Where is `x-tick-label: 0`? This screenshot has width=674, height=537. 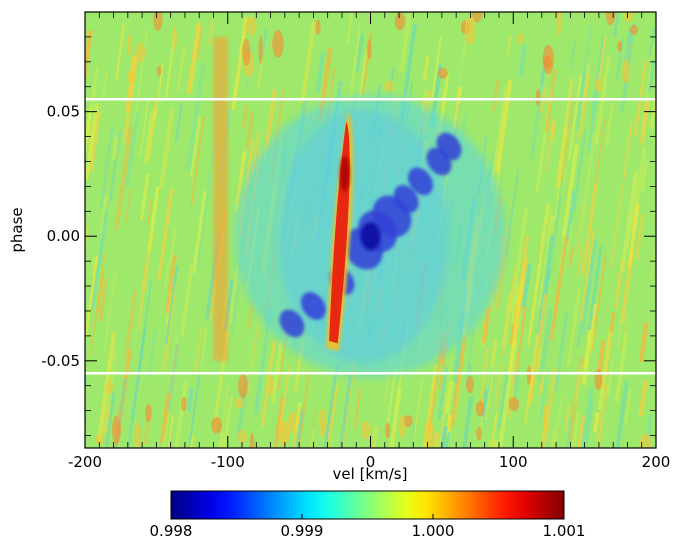
x-tick-label: 0 is located at coordinates (371, 462).